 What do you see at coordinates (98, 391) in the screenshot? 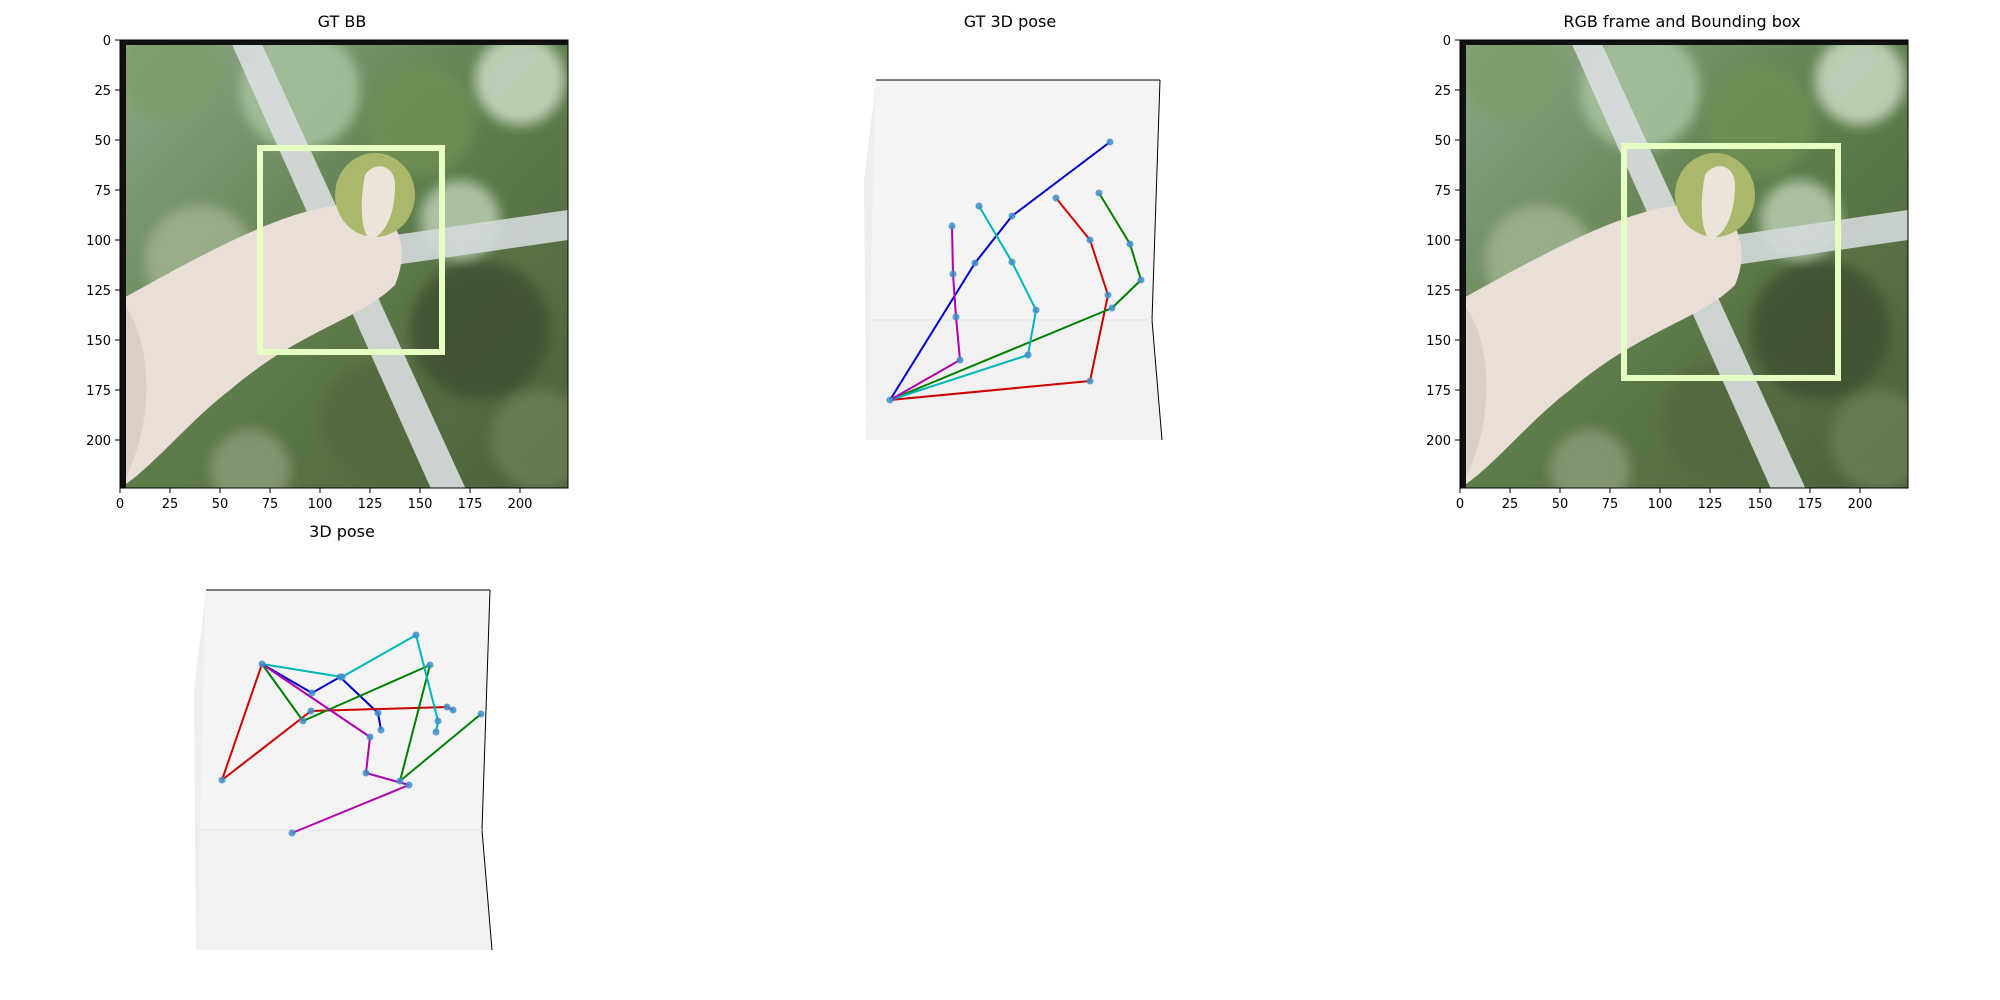
I see `y-tick-label: 175` at bounding box center [98, 391].